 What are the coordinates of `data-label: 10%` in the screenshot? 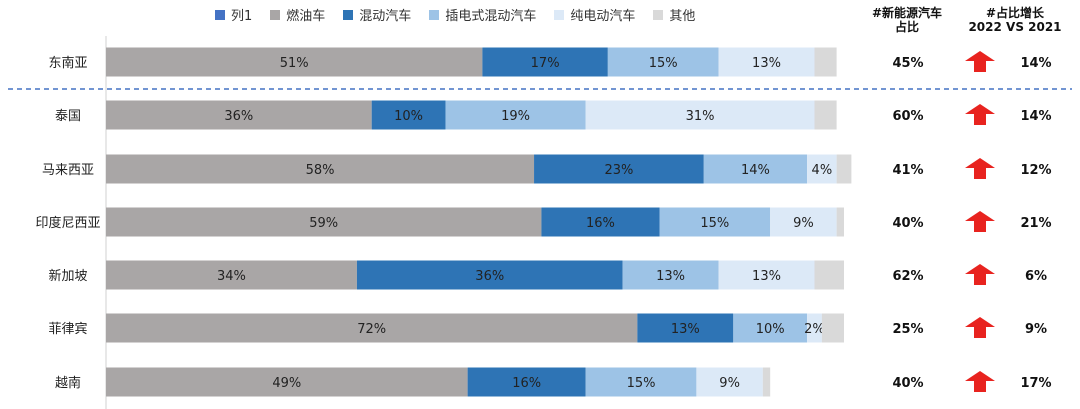 It's located at (770, 329).